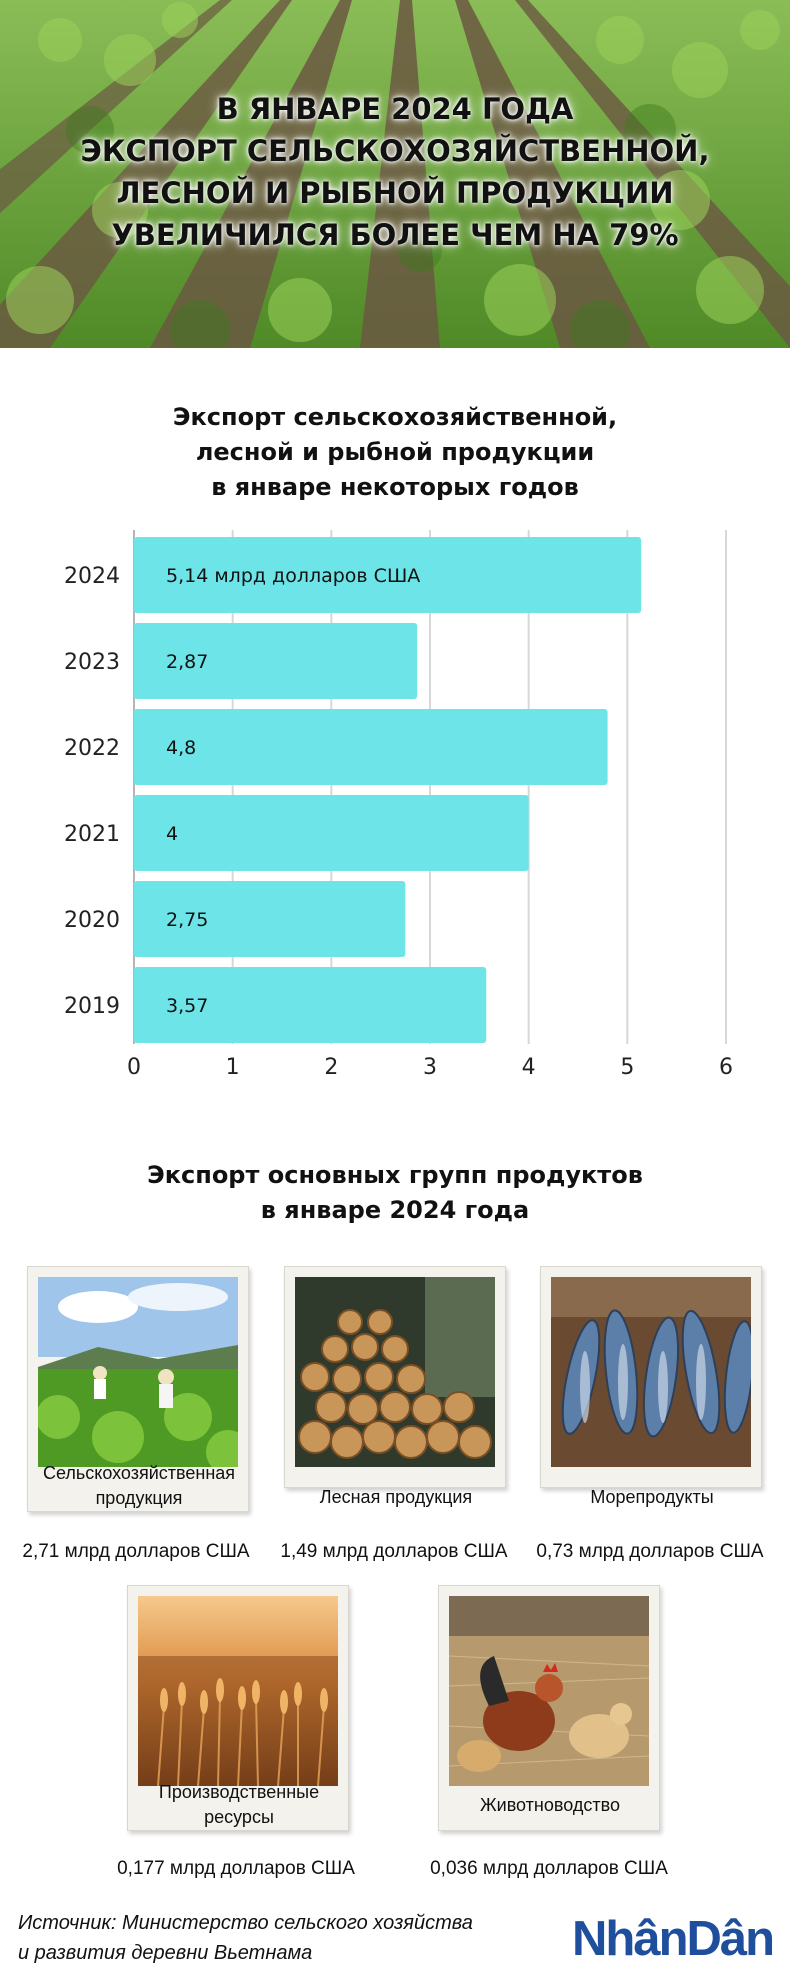 The height and width of the screenshot is (1975, 790). Describe the element at coordinates (529, 1067) in the screenshot. I see `x-tick-label: 4` at that location.